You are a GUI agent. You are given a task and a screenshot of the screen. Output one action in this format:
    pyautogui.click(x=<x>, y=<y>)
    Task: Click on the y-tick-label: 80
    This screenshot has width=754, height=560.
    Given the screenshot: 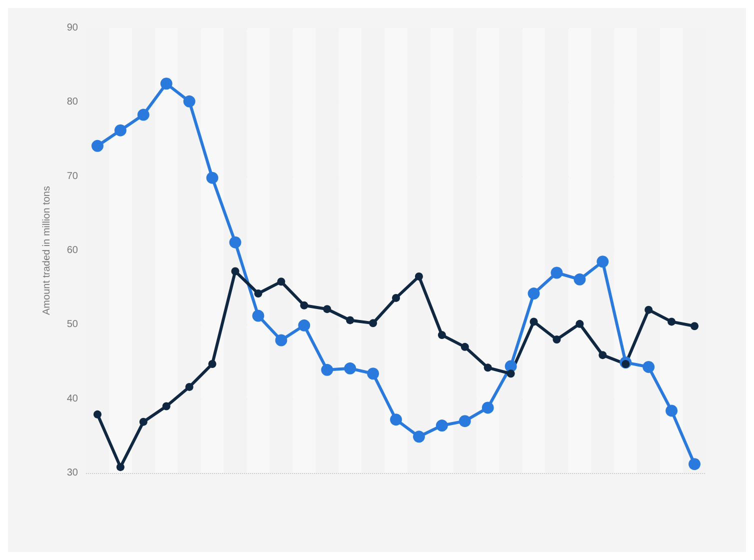 What is the action you would take?
    pyautogui.click(x=72, y=102)
    